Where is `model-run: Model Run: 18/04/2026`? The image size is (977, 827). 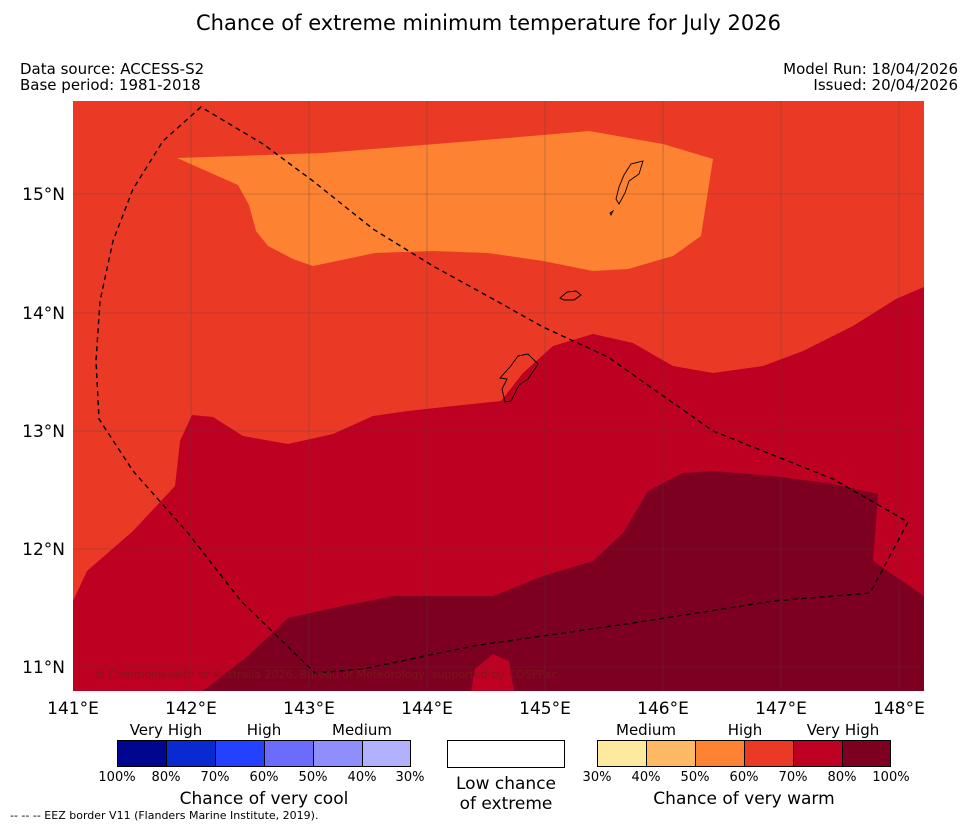
model-run: Model Run: 18/04/2026 is located at coordinates (870, 69).